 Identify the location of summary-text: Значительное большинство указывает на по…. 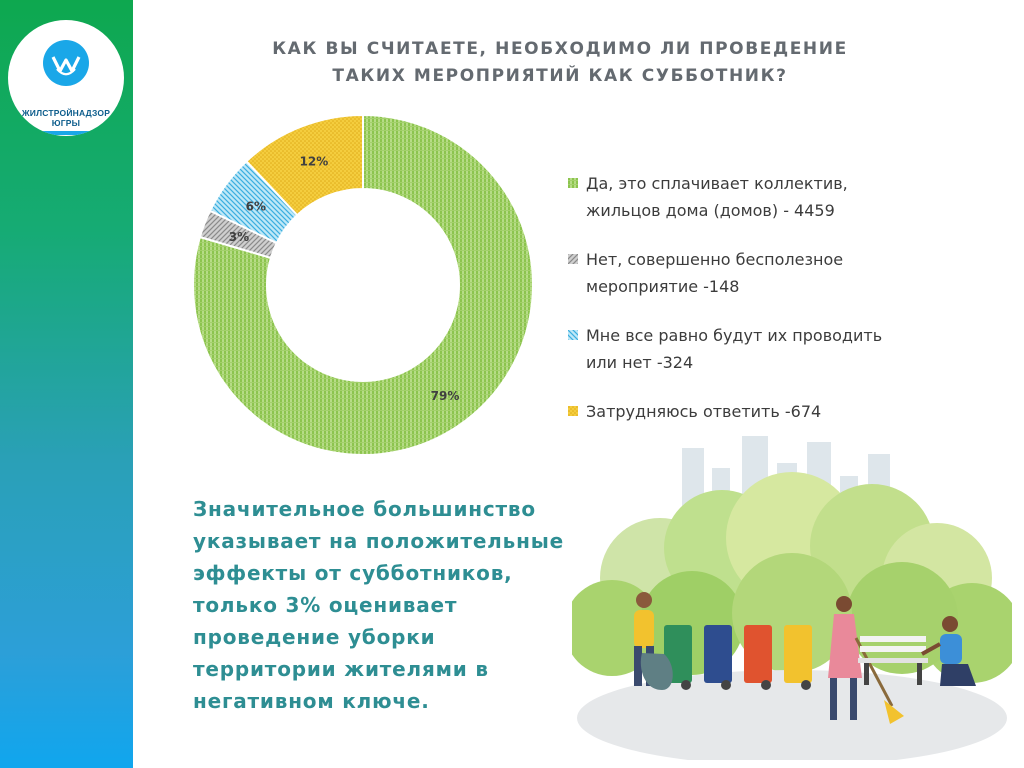
(378, 605).